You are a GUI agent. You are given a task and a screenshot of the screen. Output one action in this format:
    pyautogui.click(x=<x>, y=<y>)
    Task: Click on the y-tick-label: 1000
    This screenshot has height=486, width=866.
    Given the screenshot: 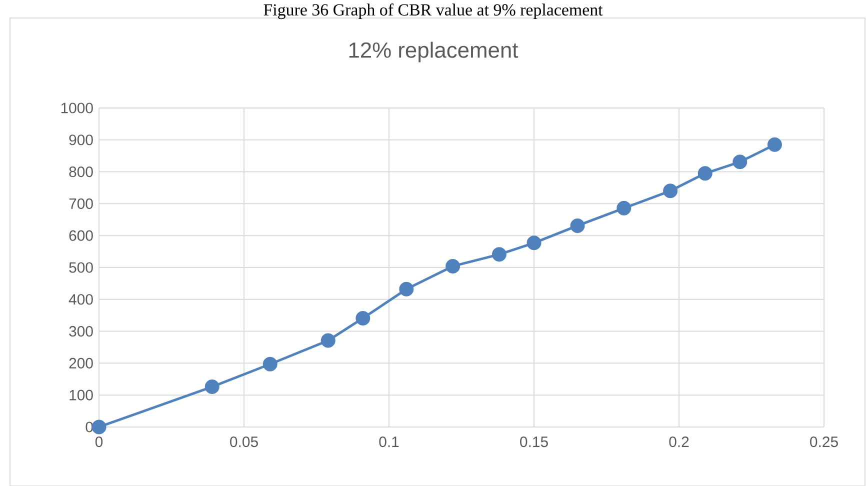 What is the action you would take?
    pyautogui.click(x=77, y=108)
    